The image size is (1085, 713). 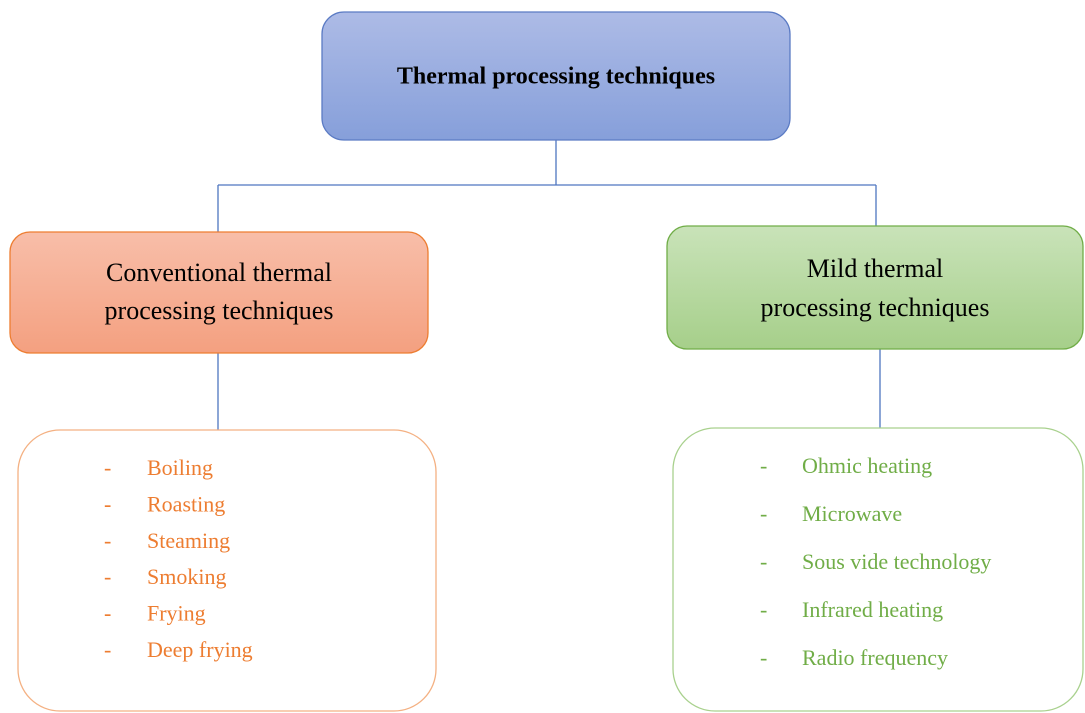 I want to click on list-item: Deep frying, so click(x=200, y=649).